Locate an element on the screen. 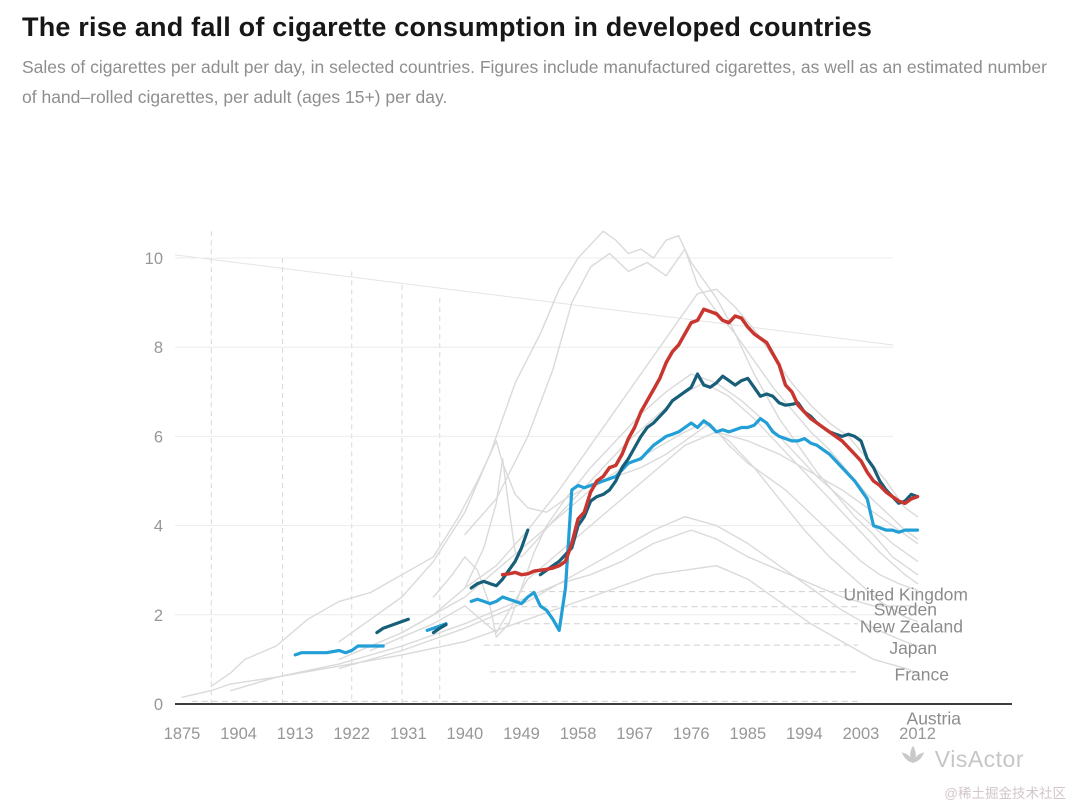 This screenshot has height=810, width=1080. country-label-france: France is located at coordinates (922, 675).